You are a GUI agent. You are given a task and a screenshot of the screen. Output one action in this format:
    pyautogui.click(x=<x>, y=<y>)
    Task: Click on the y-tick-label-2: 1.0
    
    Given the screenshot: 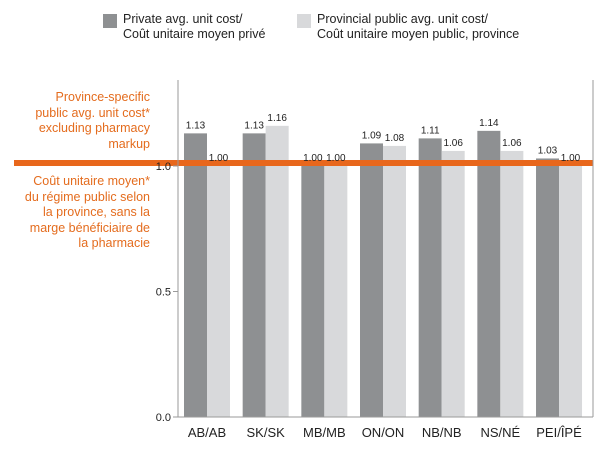 What is the action you would take?
    pyautogui.click(x=163, y=167)
    